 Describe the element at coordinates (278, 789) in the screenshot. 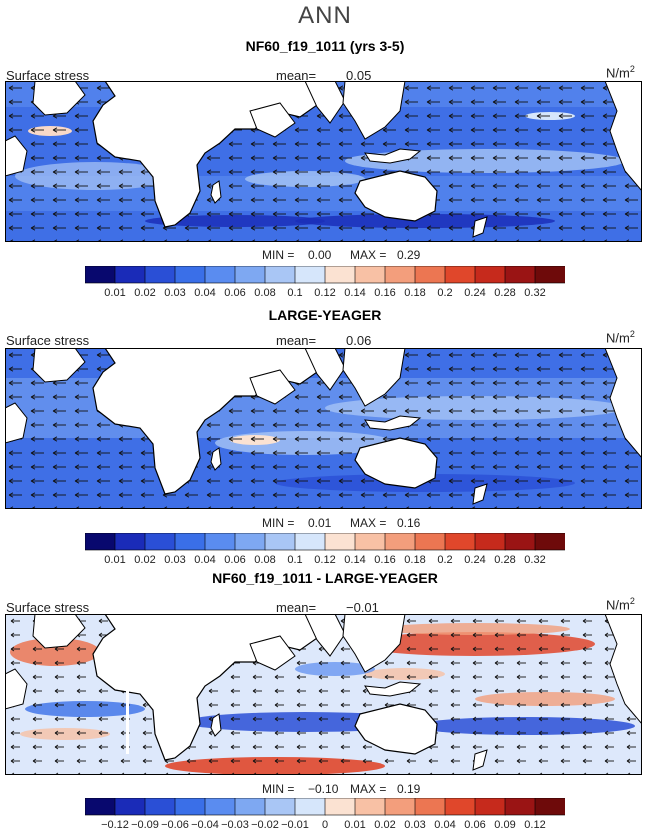

I see `panel-3-min-label: MIN =` at that location.